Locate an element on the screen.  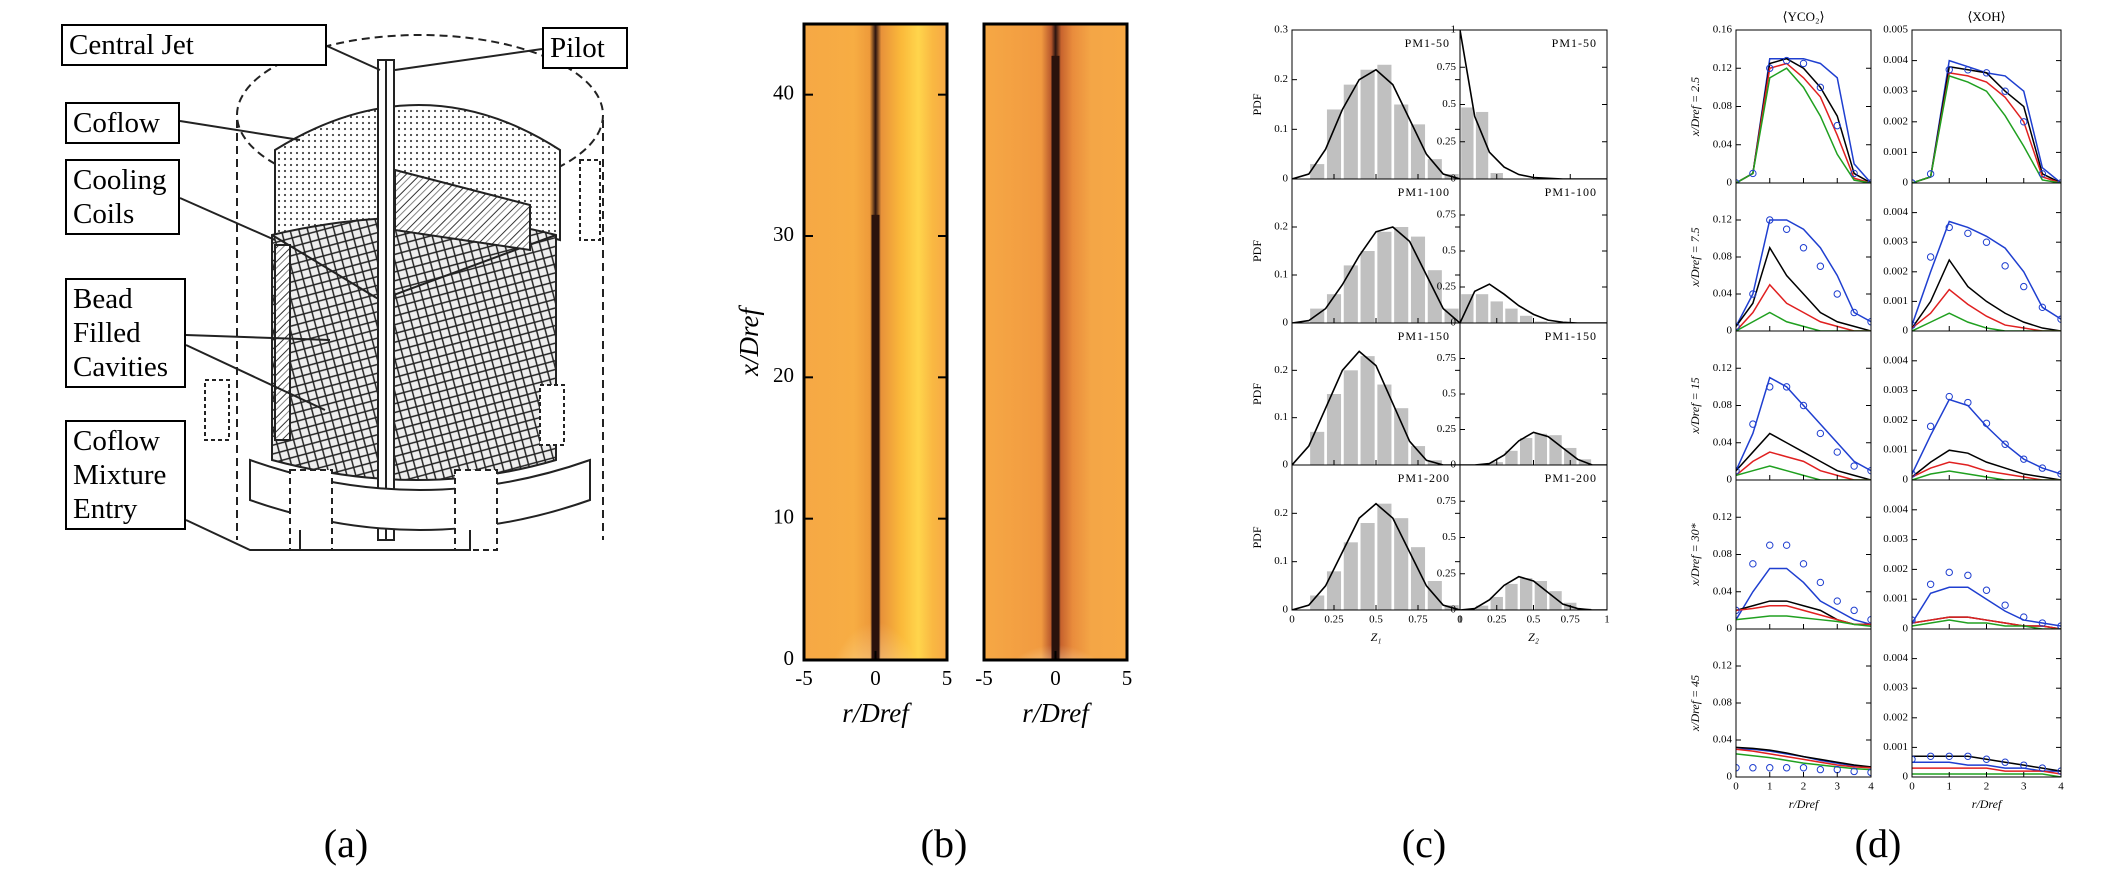
y-tick-label: 0.5 is located at coordinates (1449, 537).